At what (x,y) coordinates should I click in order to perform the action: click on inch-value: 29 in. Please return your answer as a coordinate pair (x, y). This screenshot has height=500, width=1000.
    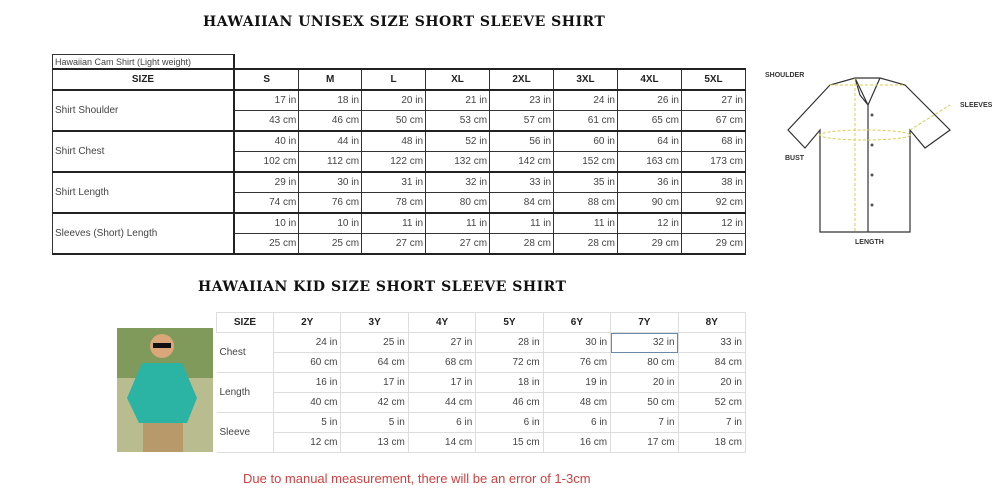
    Looking at the image, I should click on (266, 182).